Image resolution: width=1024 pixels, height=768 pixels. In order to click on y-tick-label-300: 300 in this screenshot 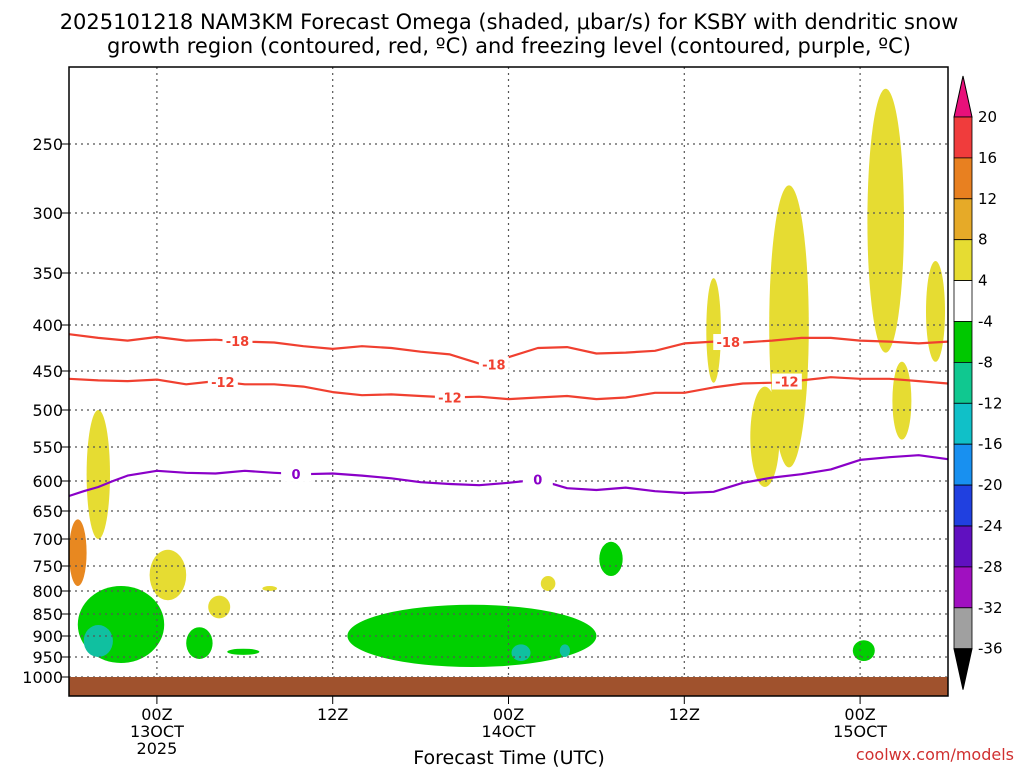, I will do `click(47, 213)`.